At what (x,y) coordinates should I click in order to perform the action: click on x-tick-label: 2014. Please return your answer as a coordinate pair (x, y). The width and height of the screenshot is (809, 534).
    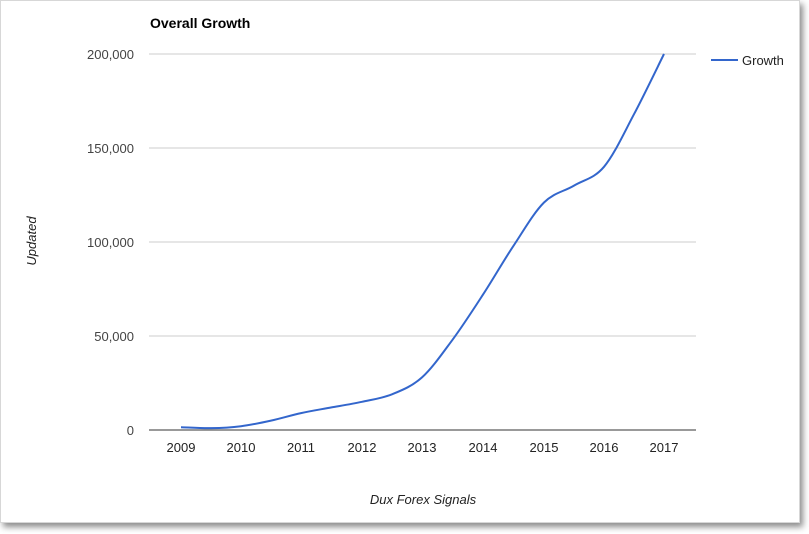
    Looking at the image, I should click on (483, 447).